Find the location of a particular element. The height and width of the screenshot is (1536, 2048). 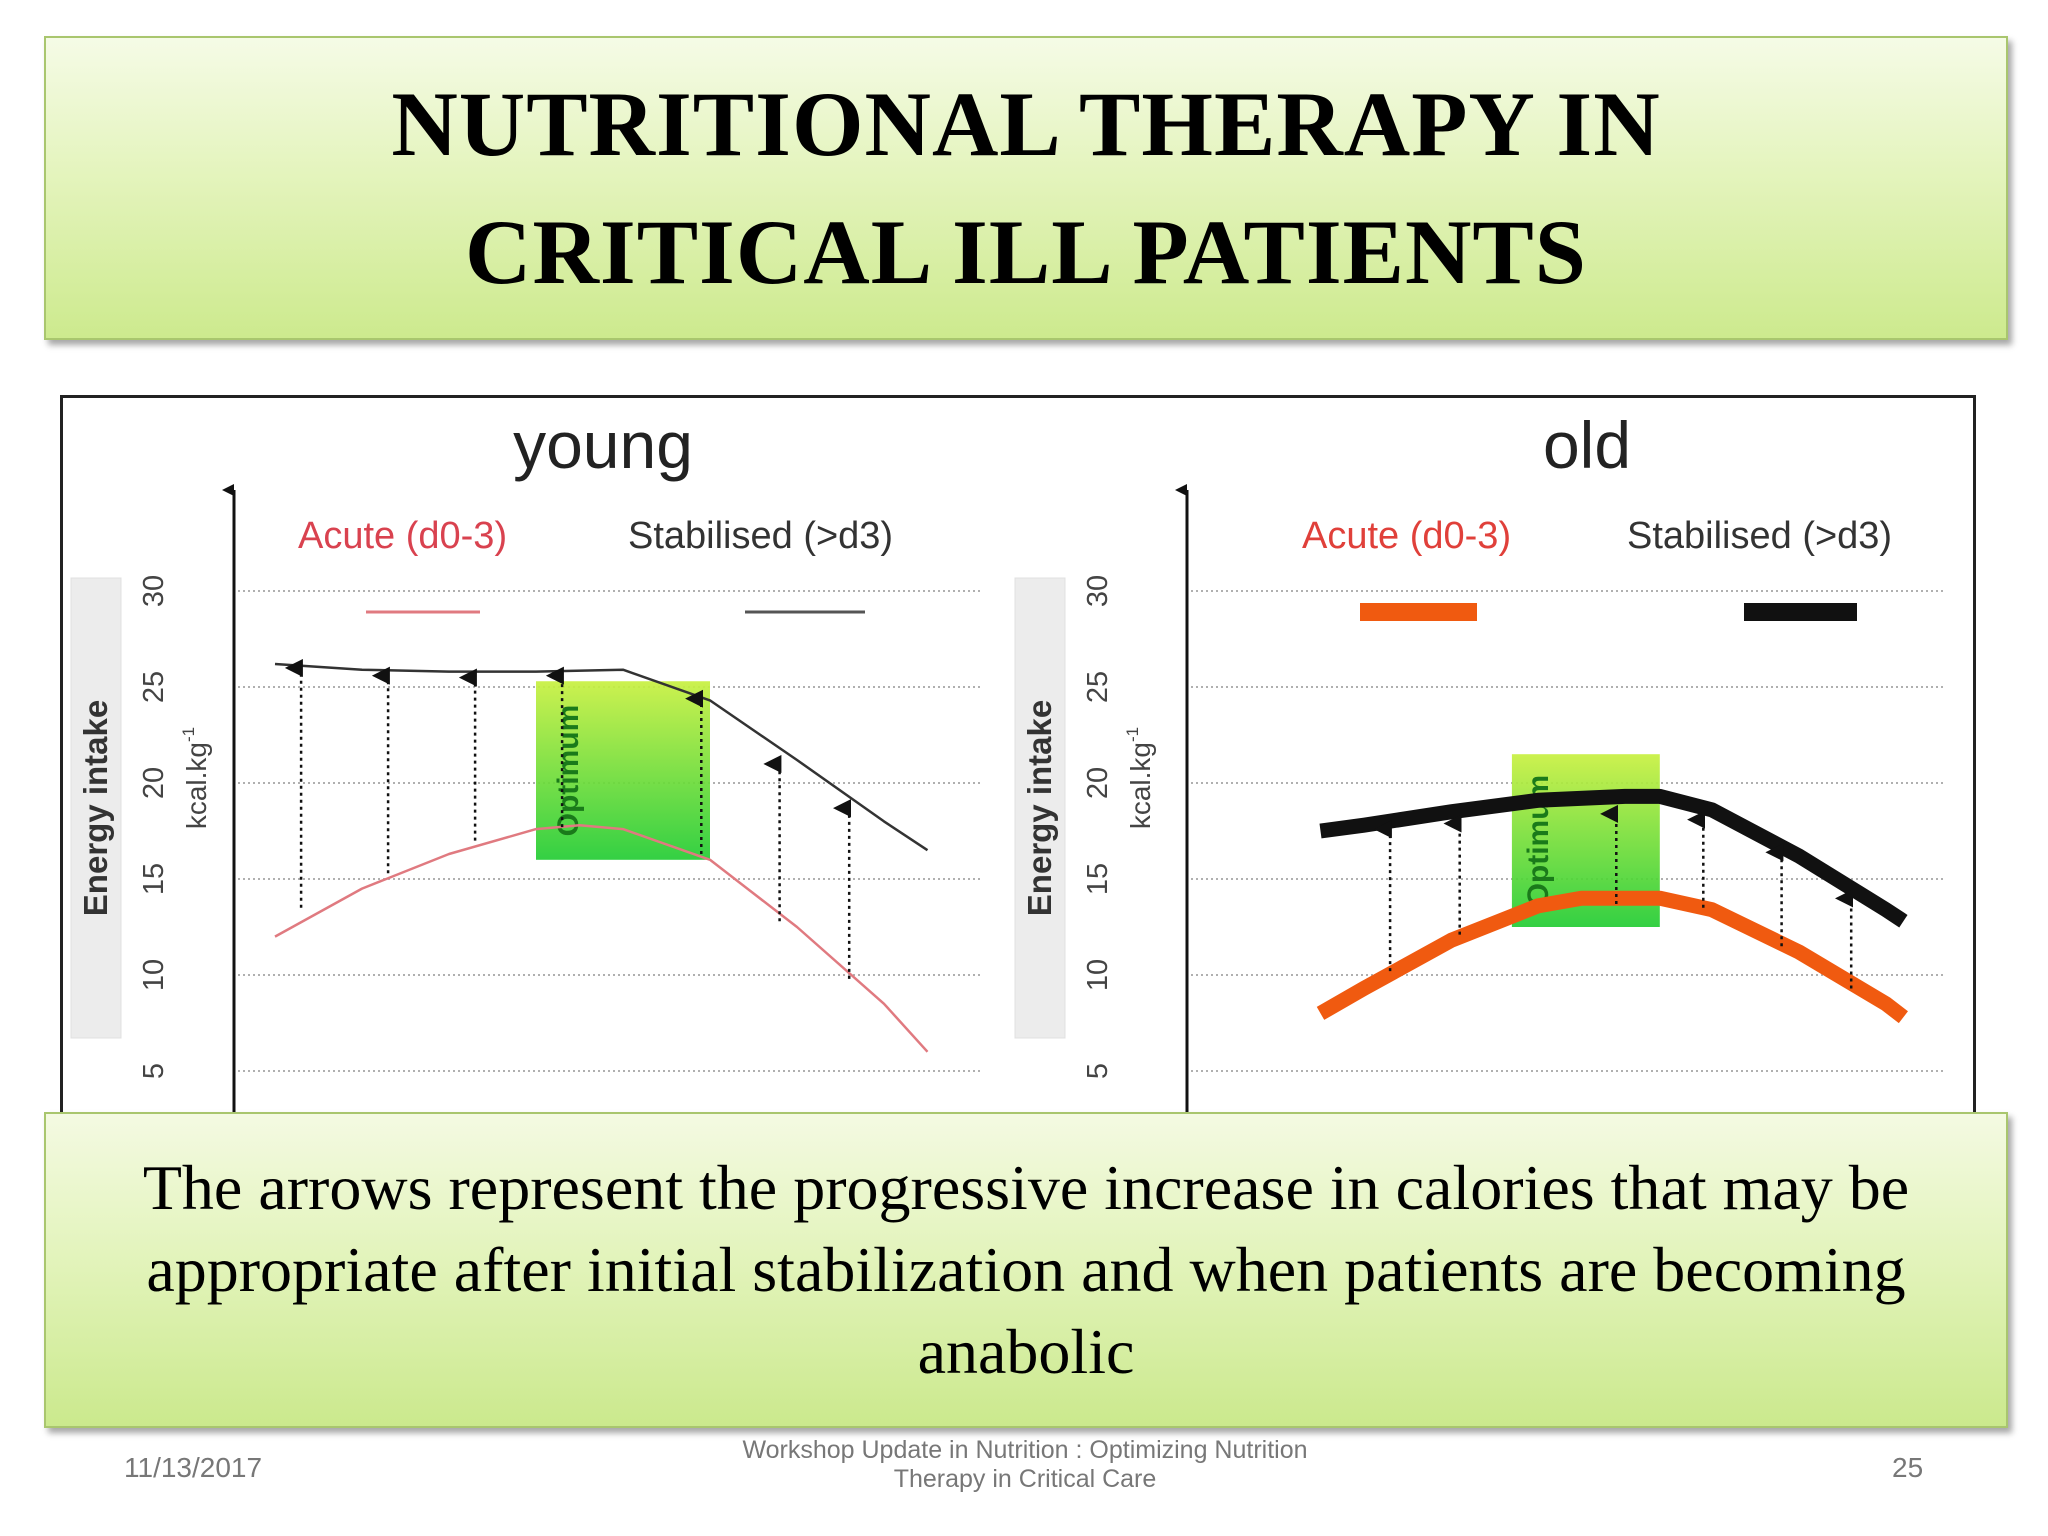

optimum-label: Optimum is located at coordinates (568, 771).